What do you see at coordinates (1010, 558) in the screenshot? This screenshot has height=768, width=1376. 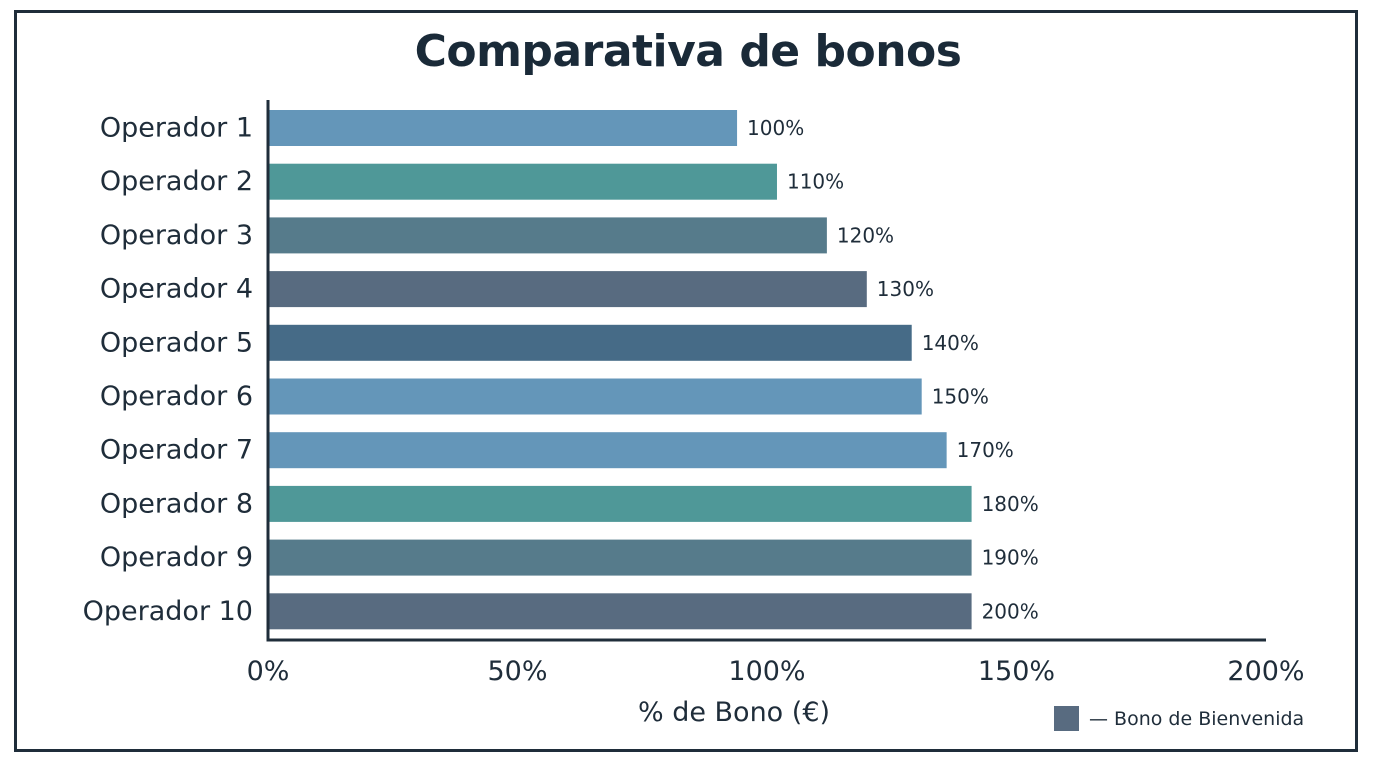 I see `value-label: 190%` at bounding box center [1010, 558].